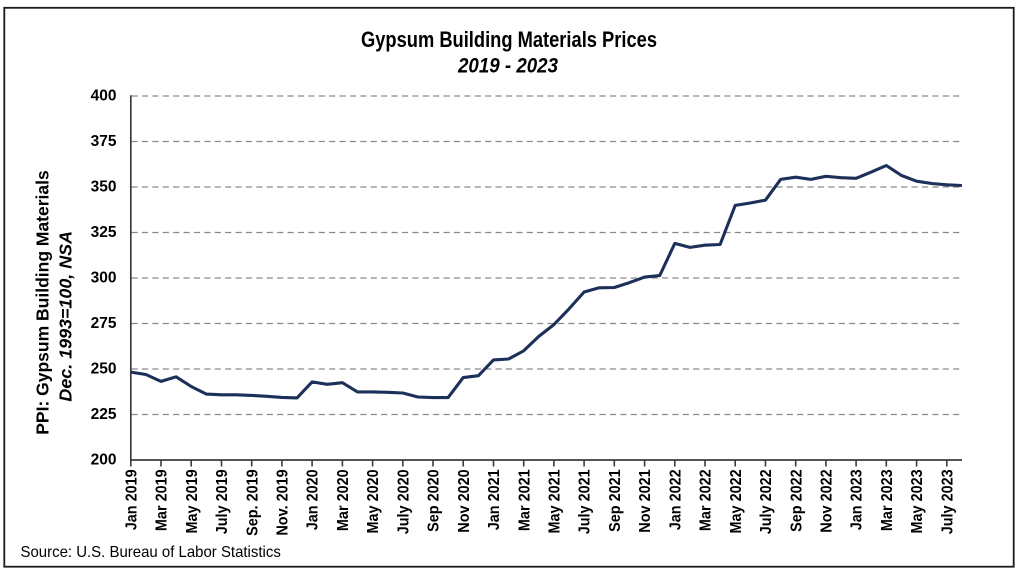 The image size is (1024, 575). Describe the element at coordinates (104, 368) in the screenshot. I see `svg-text: 250` at that location.